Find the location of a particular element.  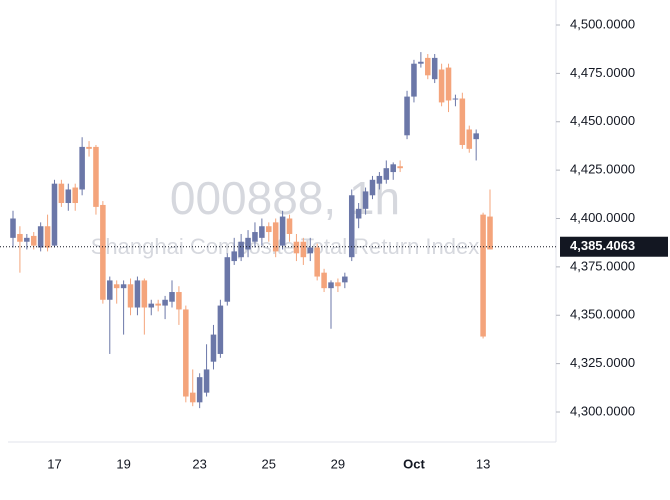

x-tick-label: 25 is located at coordinates (269, 463).